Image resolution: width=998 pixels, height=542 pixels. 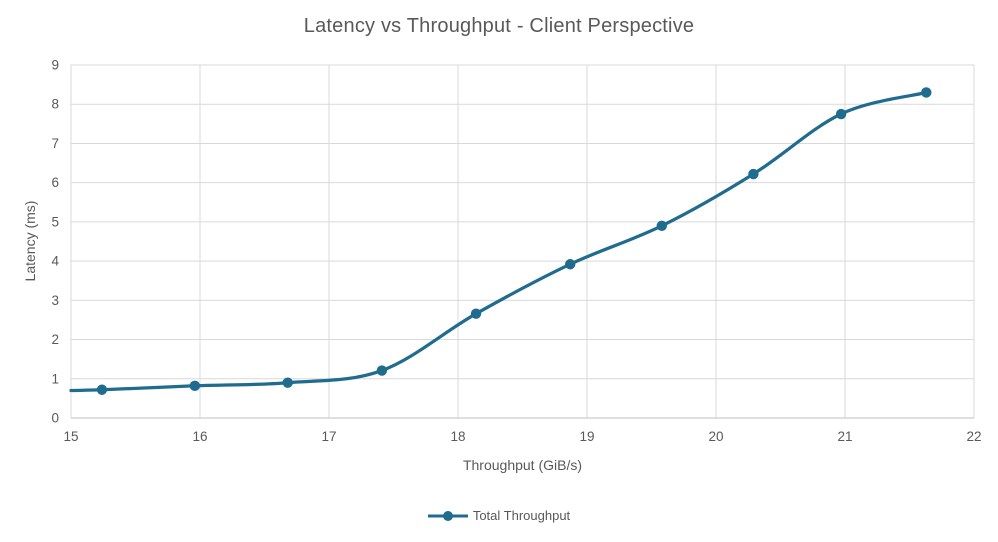 I want to click on y-tick-label: 2, so click(x=55, y=339).